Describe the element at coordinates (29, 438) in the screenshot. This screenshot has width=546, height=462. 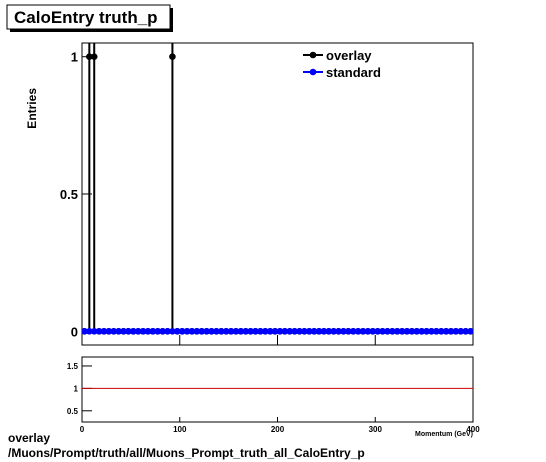
I see `footer-line: overlay` at that location.